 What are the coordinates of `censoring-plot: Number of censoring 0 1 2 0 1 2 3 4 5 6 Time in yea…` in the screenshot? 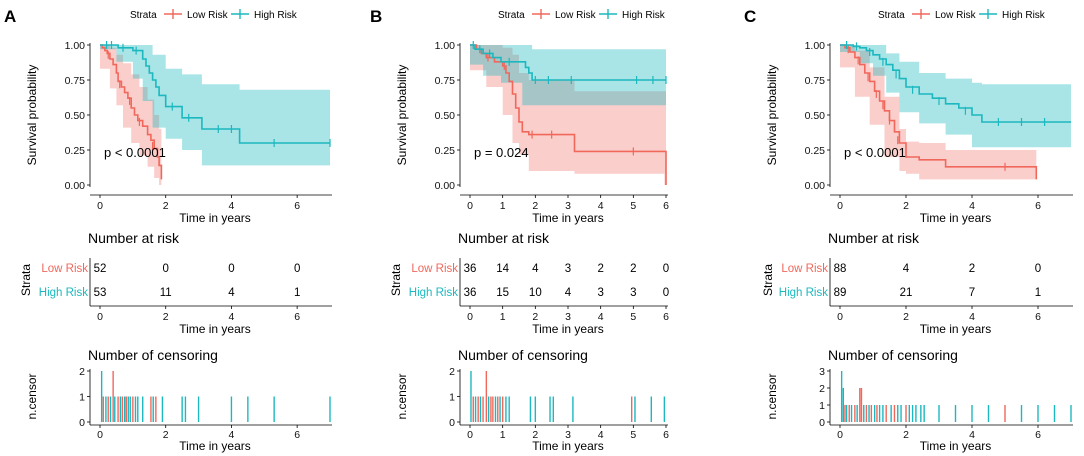 It's located at (532, 400).